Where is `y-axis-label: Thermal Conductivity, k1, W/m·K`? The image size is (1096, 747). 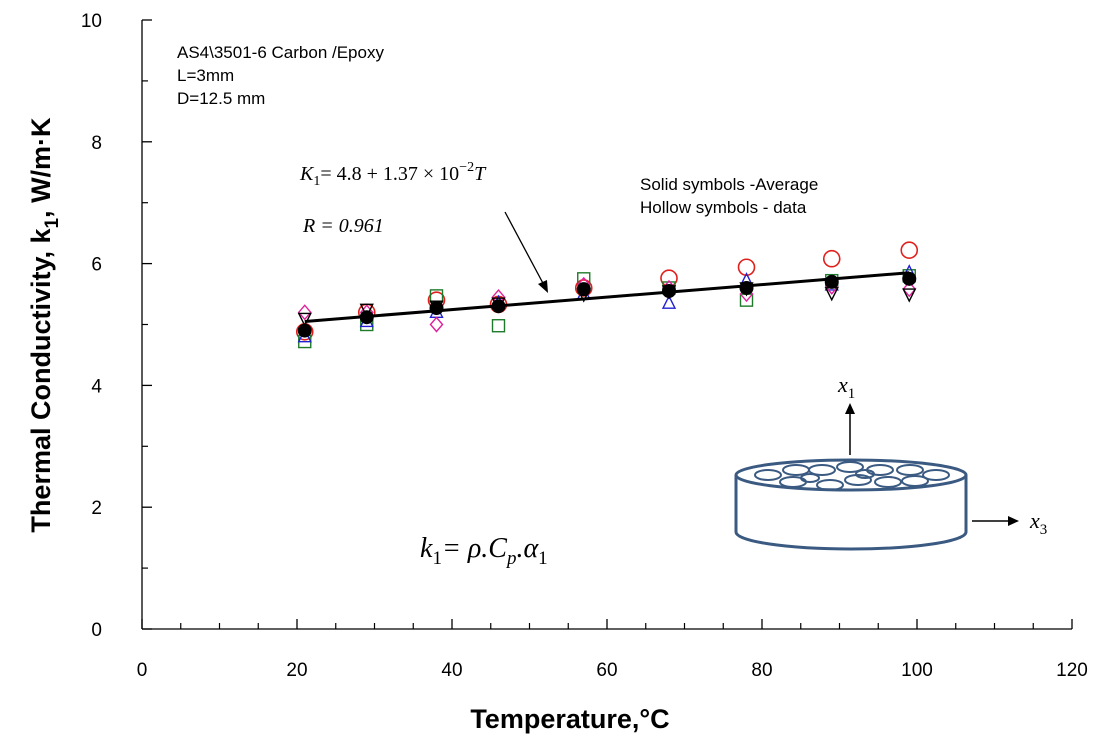
y-axis-label: Thermal Conductivity, k1, W/m·K is located at coordinates (44, 325).